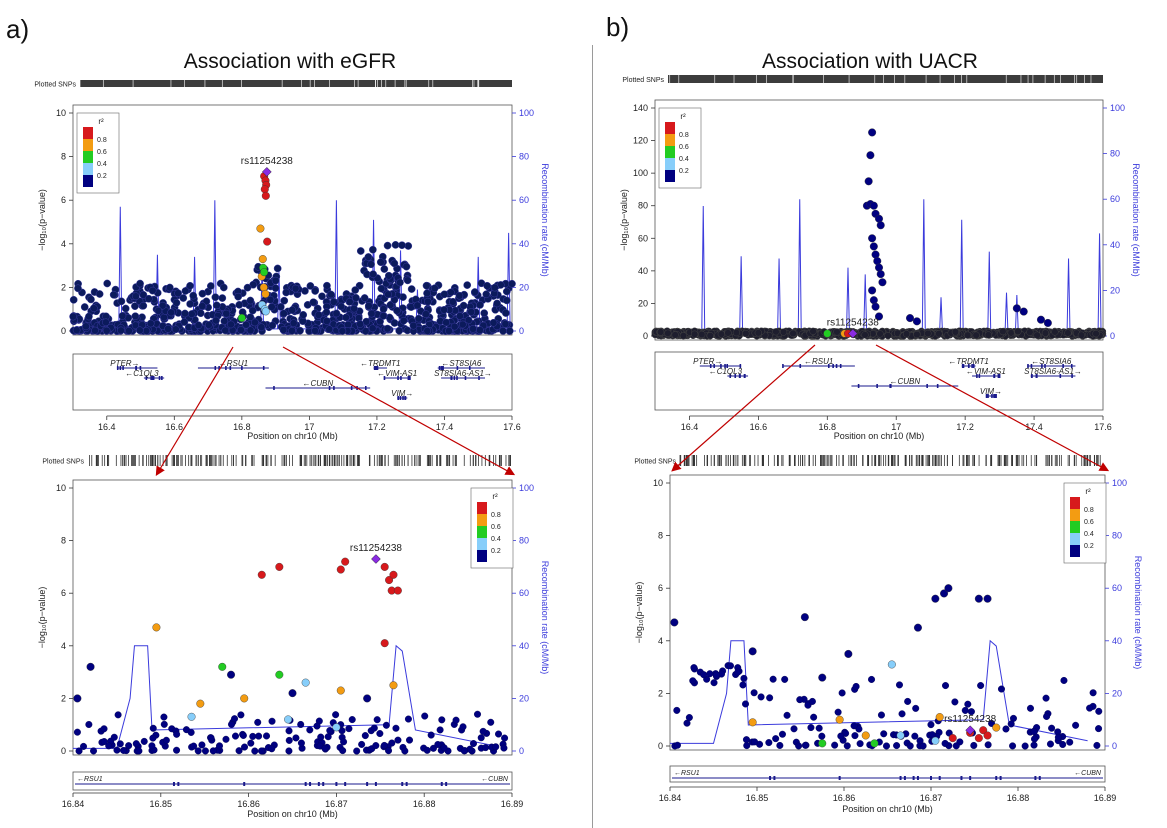 The image size is (1167, 828). I want to click on x-tick-label: 17.6, so click(1103, 427).